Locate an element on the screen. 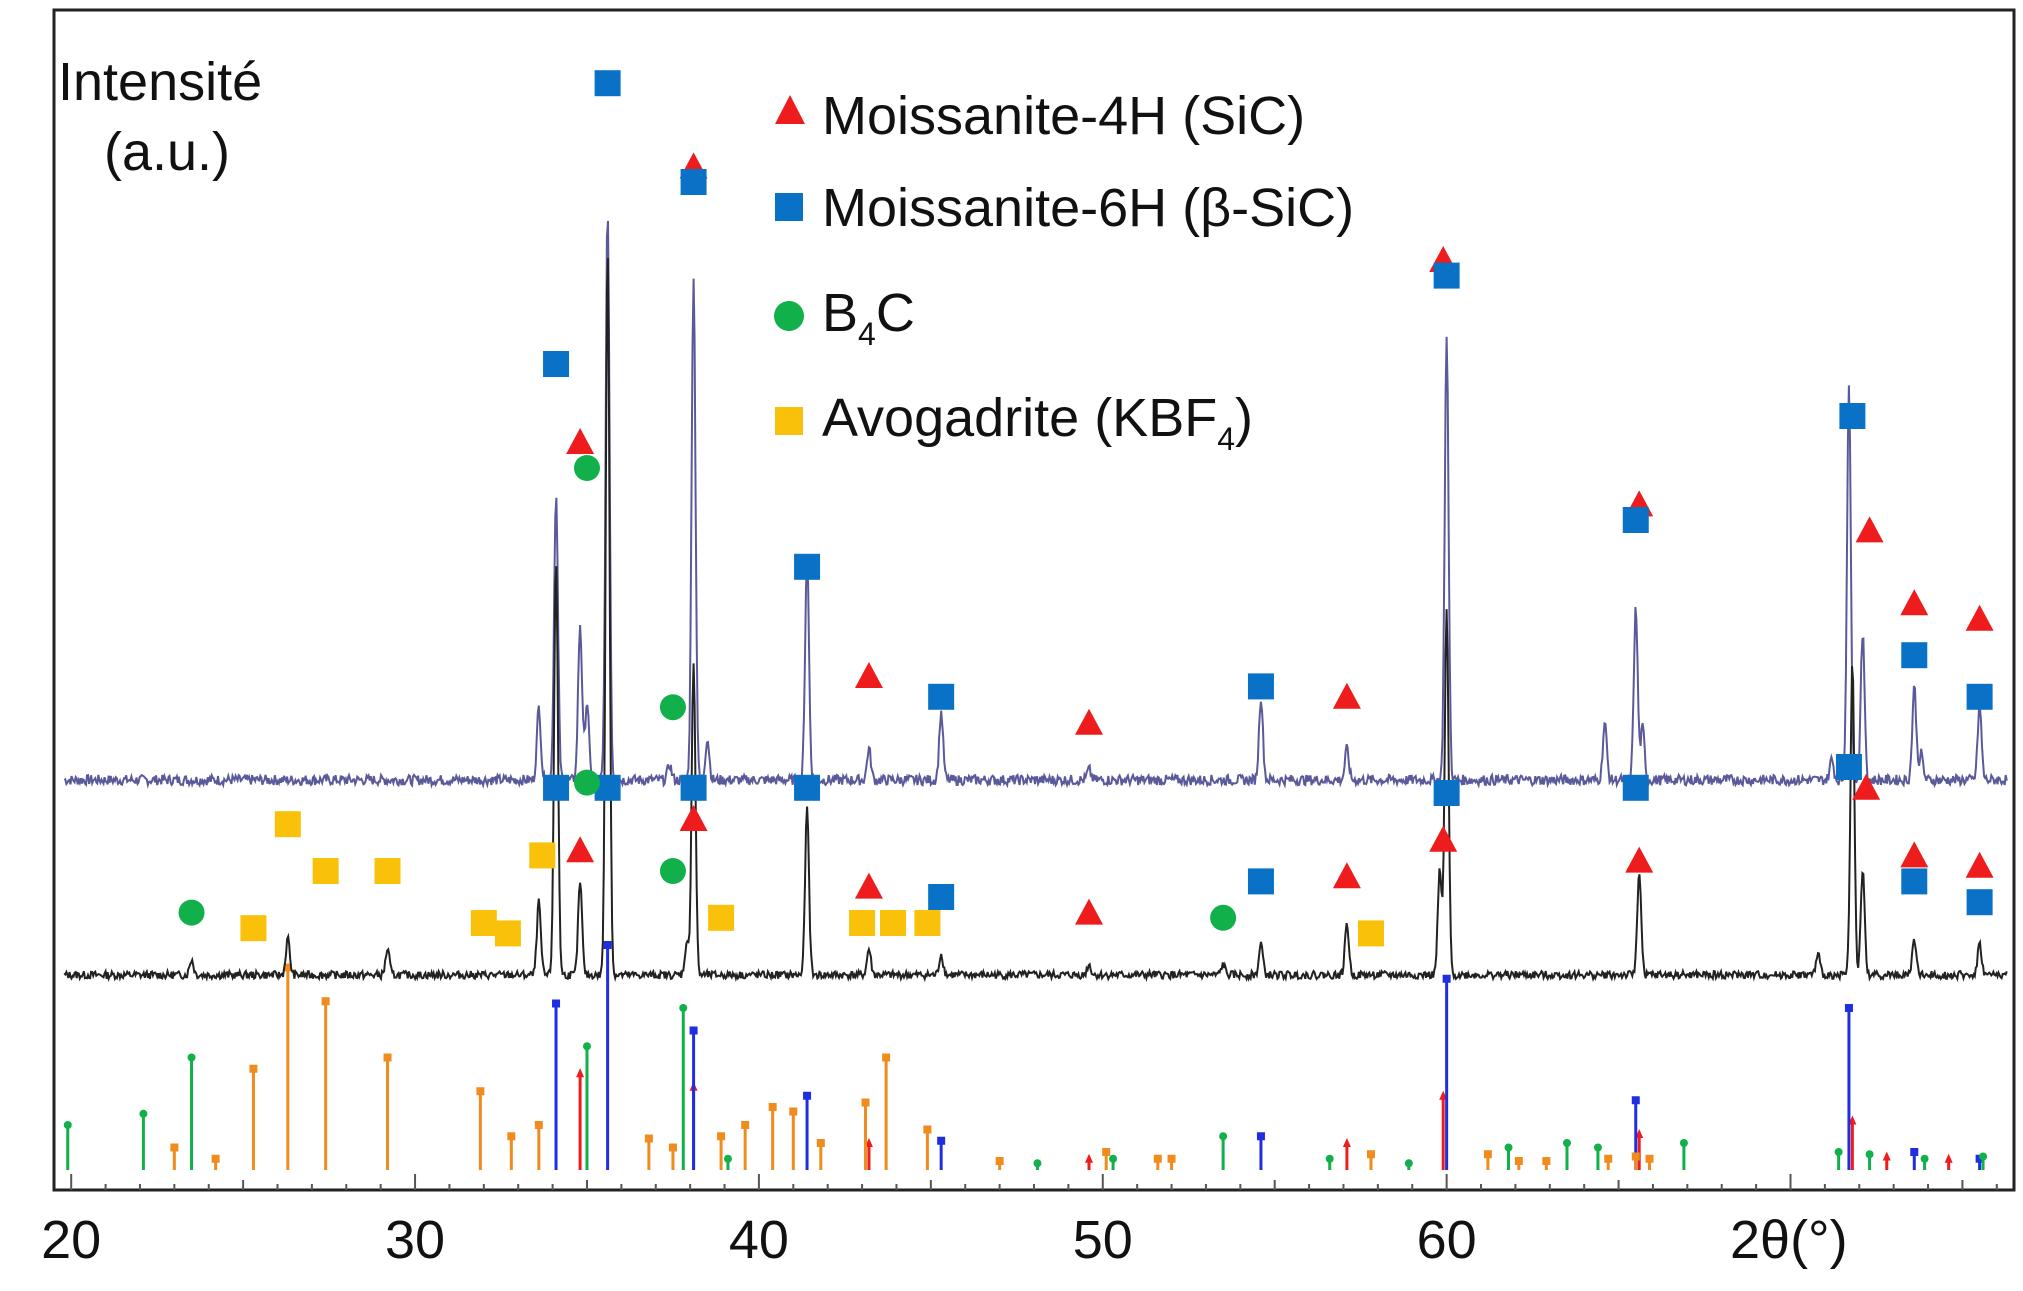 The width and height of the screenshot is (2023, 1291). x-tick-label: 50 is located at coordinates (1103, 1240).